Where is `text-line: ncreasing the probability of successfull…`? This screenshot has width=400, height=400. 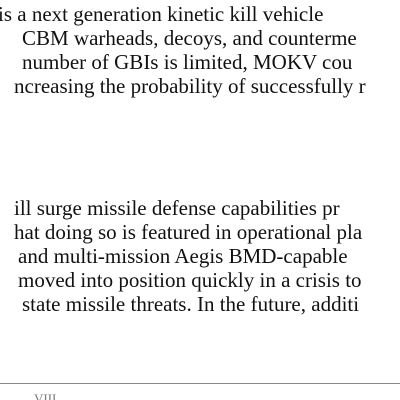 text-line: ncreasing the probability of successfull… is located at coordinates (190, 86).